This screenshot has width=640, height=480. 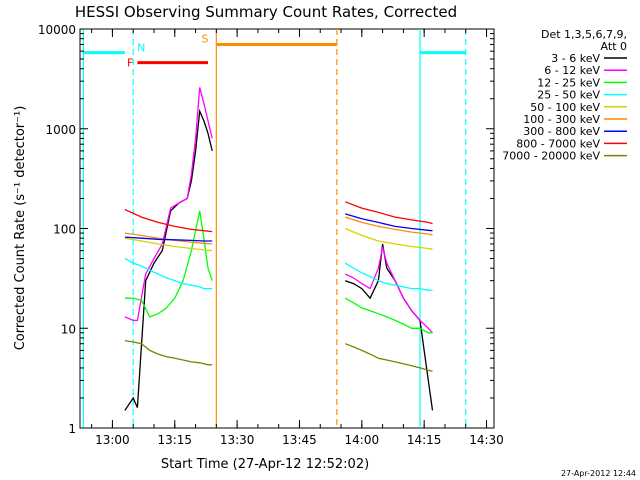 I want to click on legend-label-3: 25 - 50 keV, so click(x=568, y=95).